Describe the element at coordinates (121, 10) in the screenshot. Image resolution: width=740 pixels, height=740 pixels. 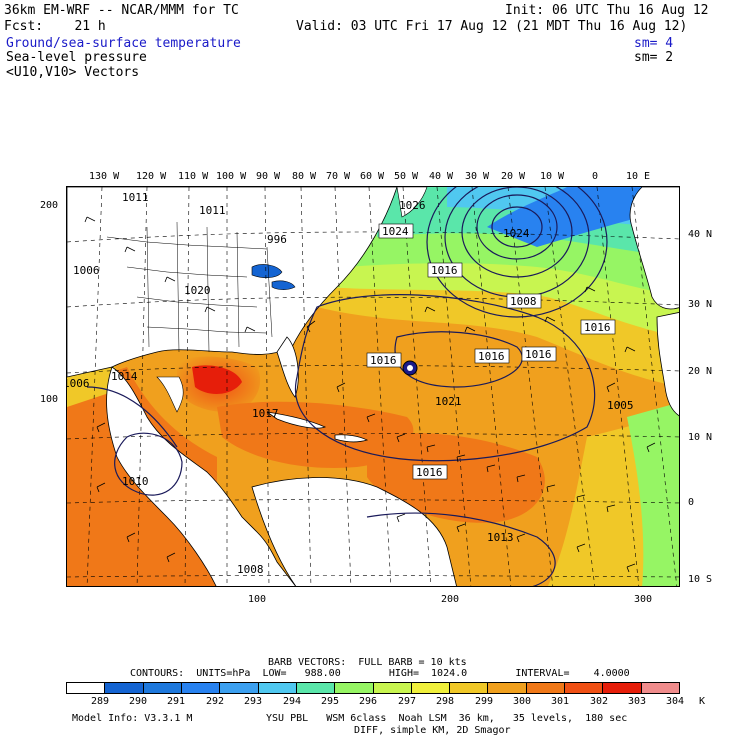
I see `model-title: 36km EM-WRF -- NCAR/MMM for TC` at that location.